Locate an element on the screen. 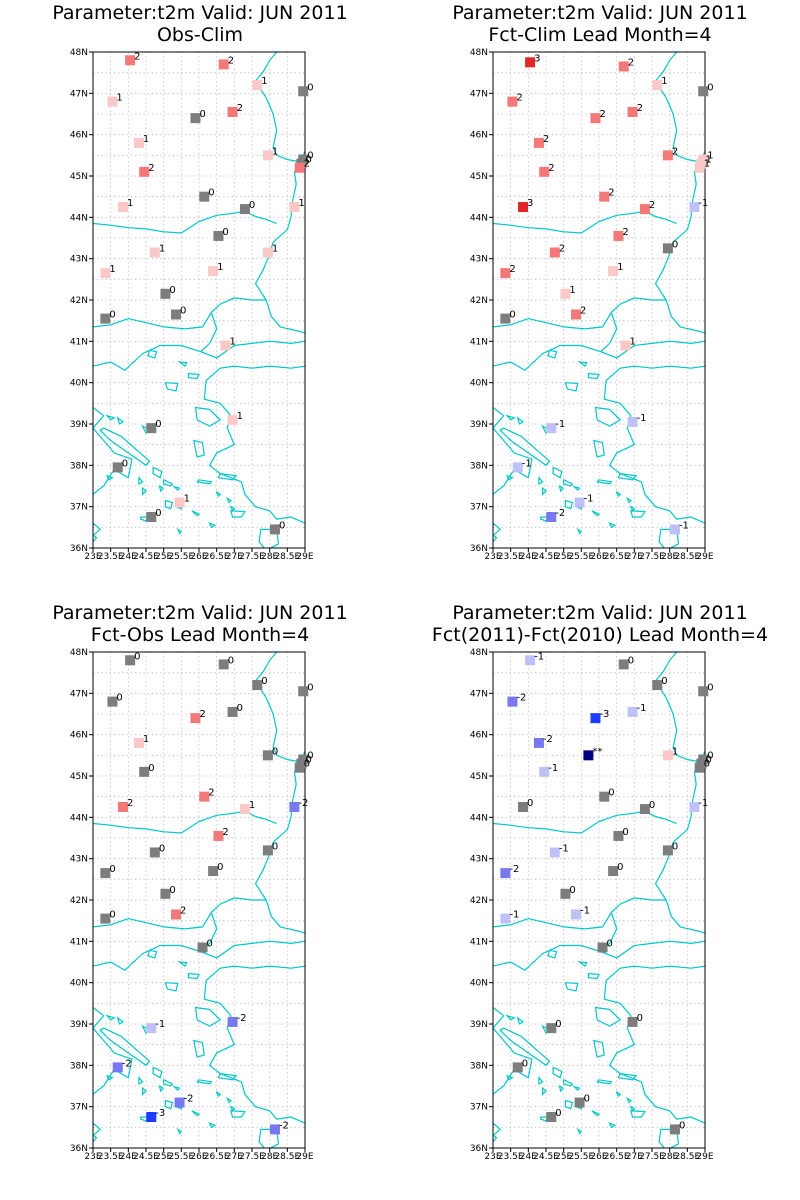 This screenshot has height=1200, width=800. lon-tick-label: 27E is located at coordinates (634, 1157).